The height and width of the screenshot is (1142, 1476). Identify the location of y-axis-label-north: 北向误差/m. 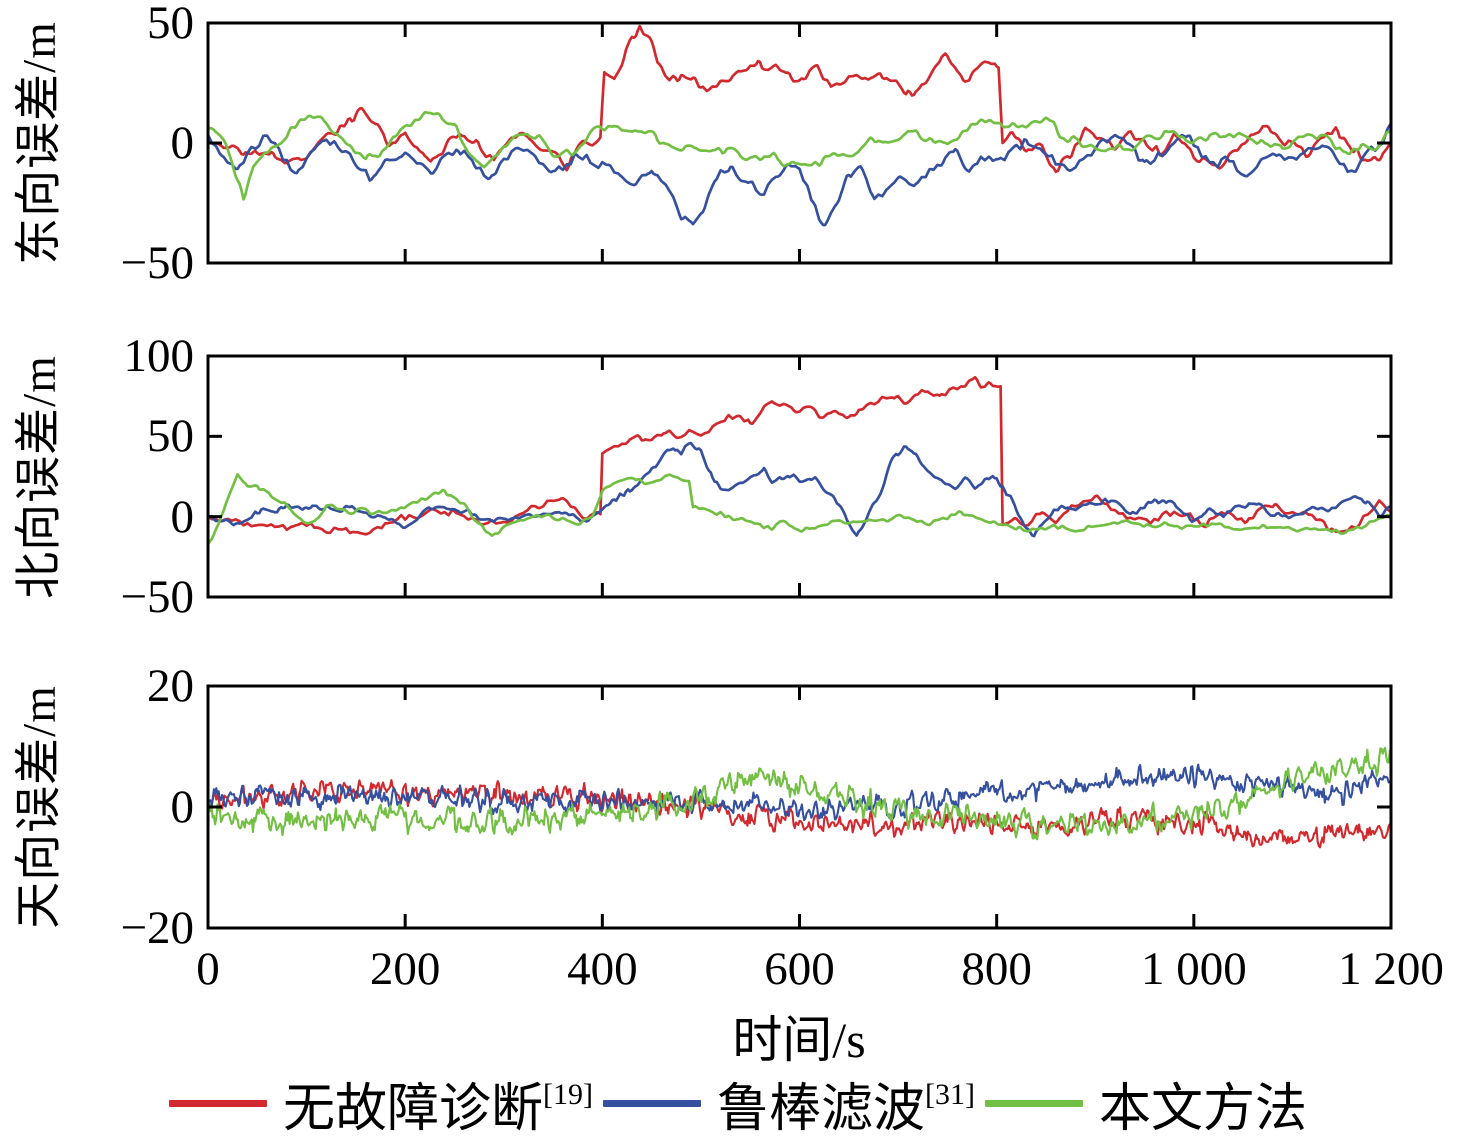
(39, 477).